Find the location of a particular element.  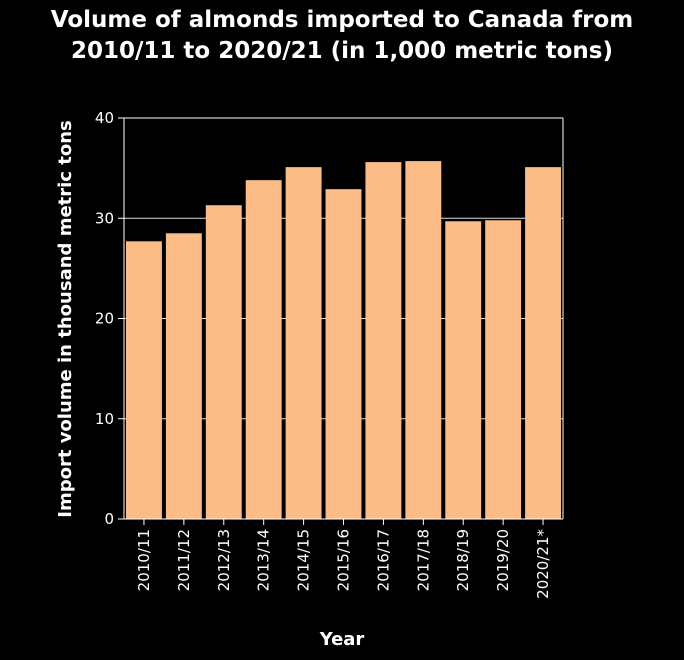

x-tick-label: 2010/11 is located at coordinates (144, 560).